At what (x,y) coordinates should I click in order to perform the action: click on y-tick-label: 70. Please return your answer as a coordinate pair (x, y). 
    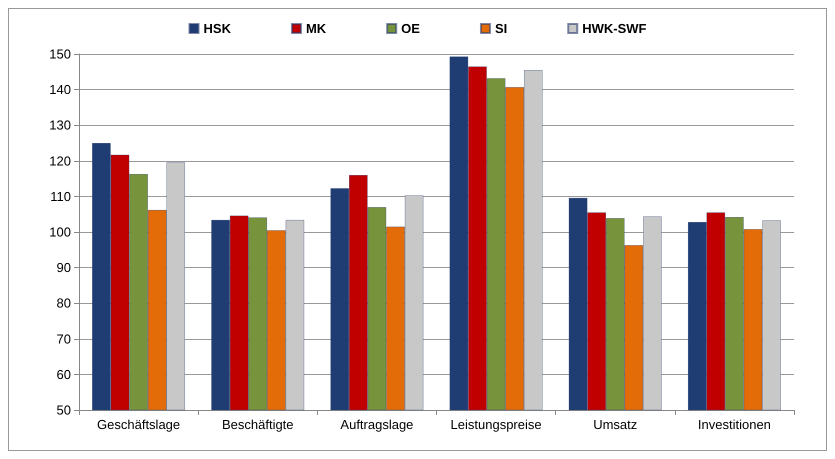
    Looking at the image, I should click on (63, 338).